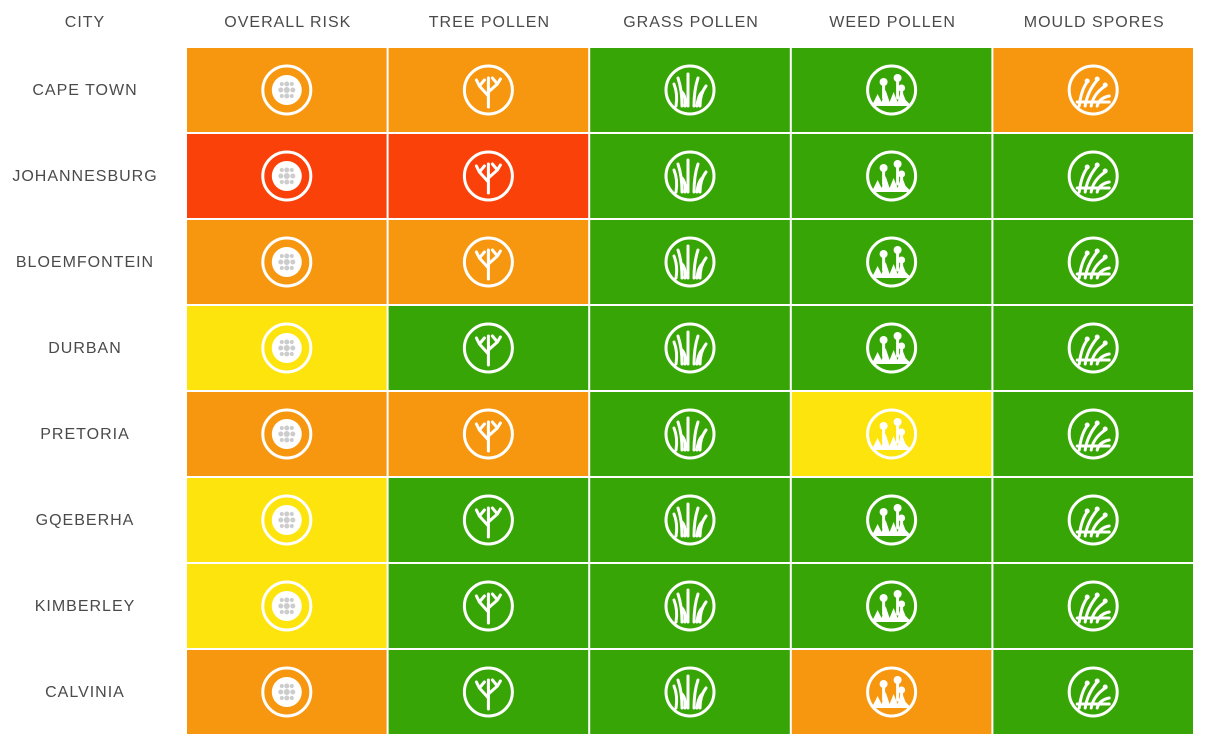 The image size is (1205, 744). I want to click on city-name: GQEBERHA, so click(85, 520).